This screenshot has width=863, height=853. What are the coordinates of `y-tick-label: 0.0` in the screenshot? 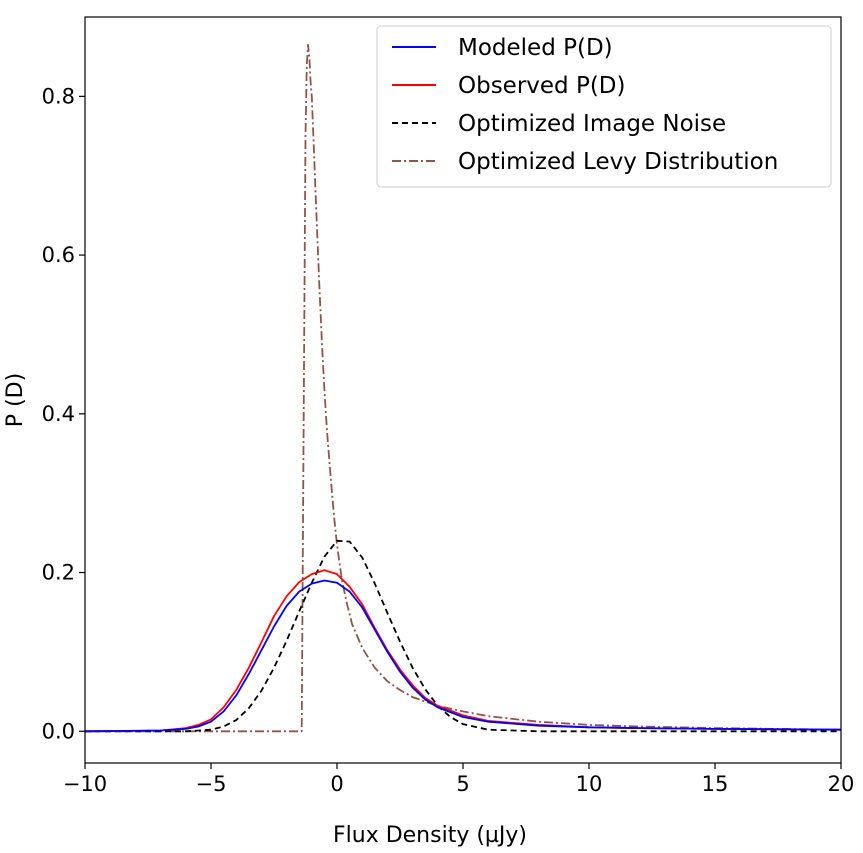 It's located at (58, 731).